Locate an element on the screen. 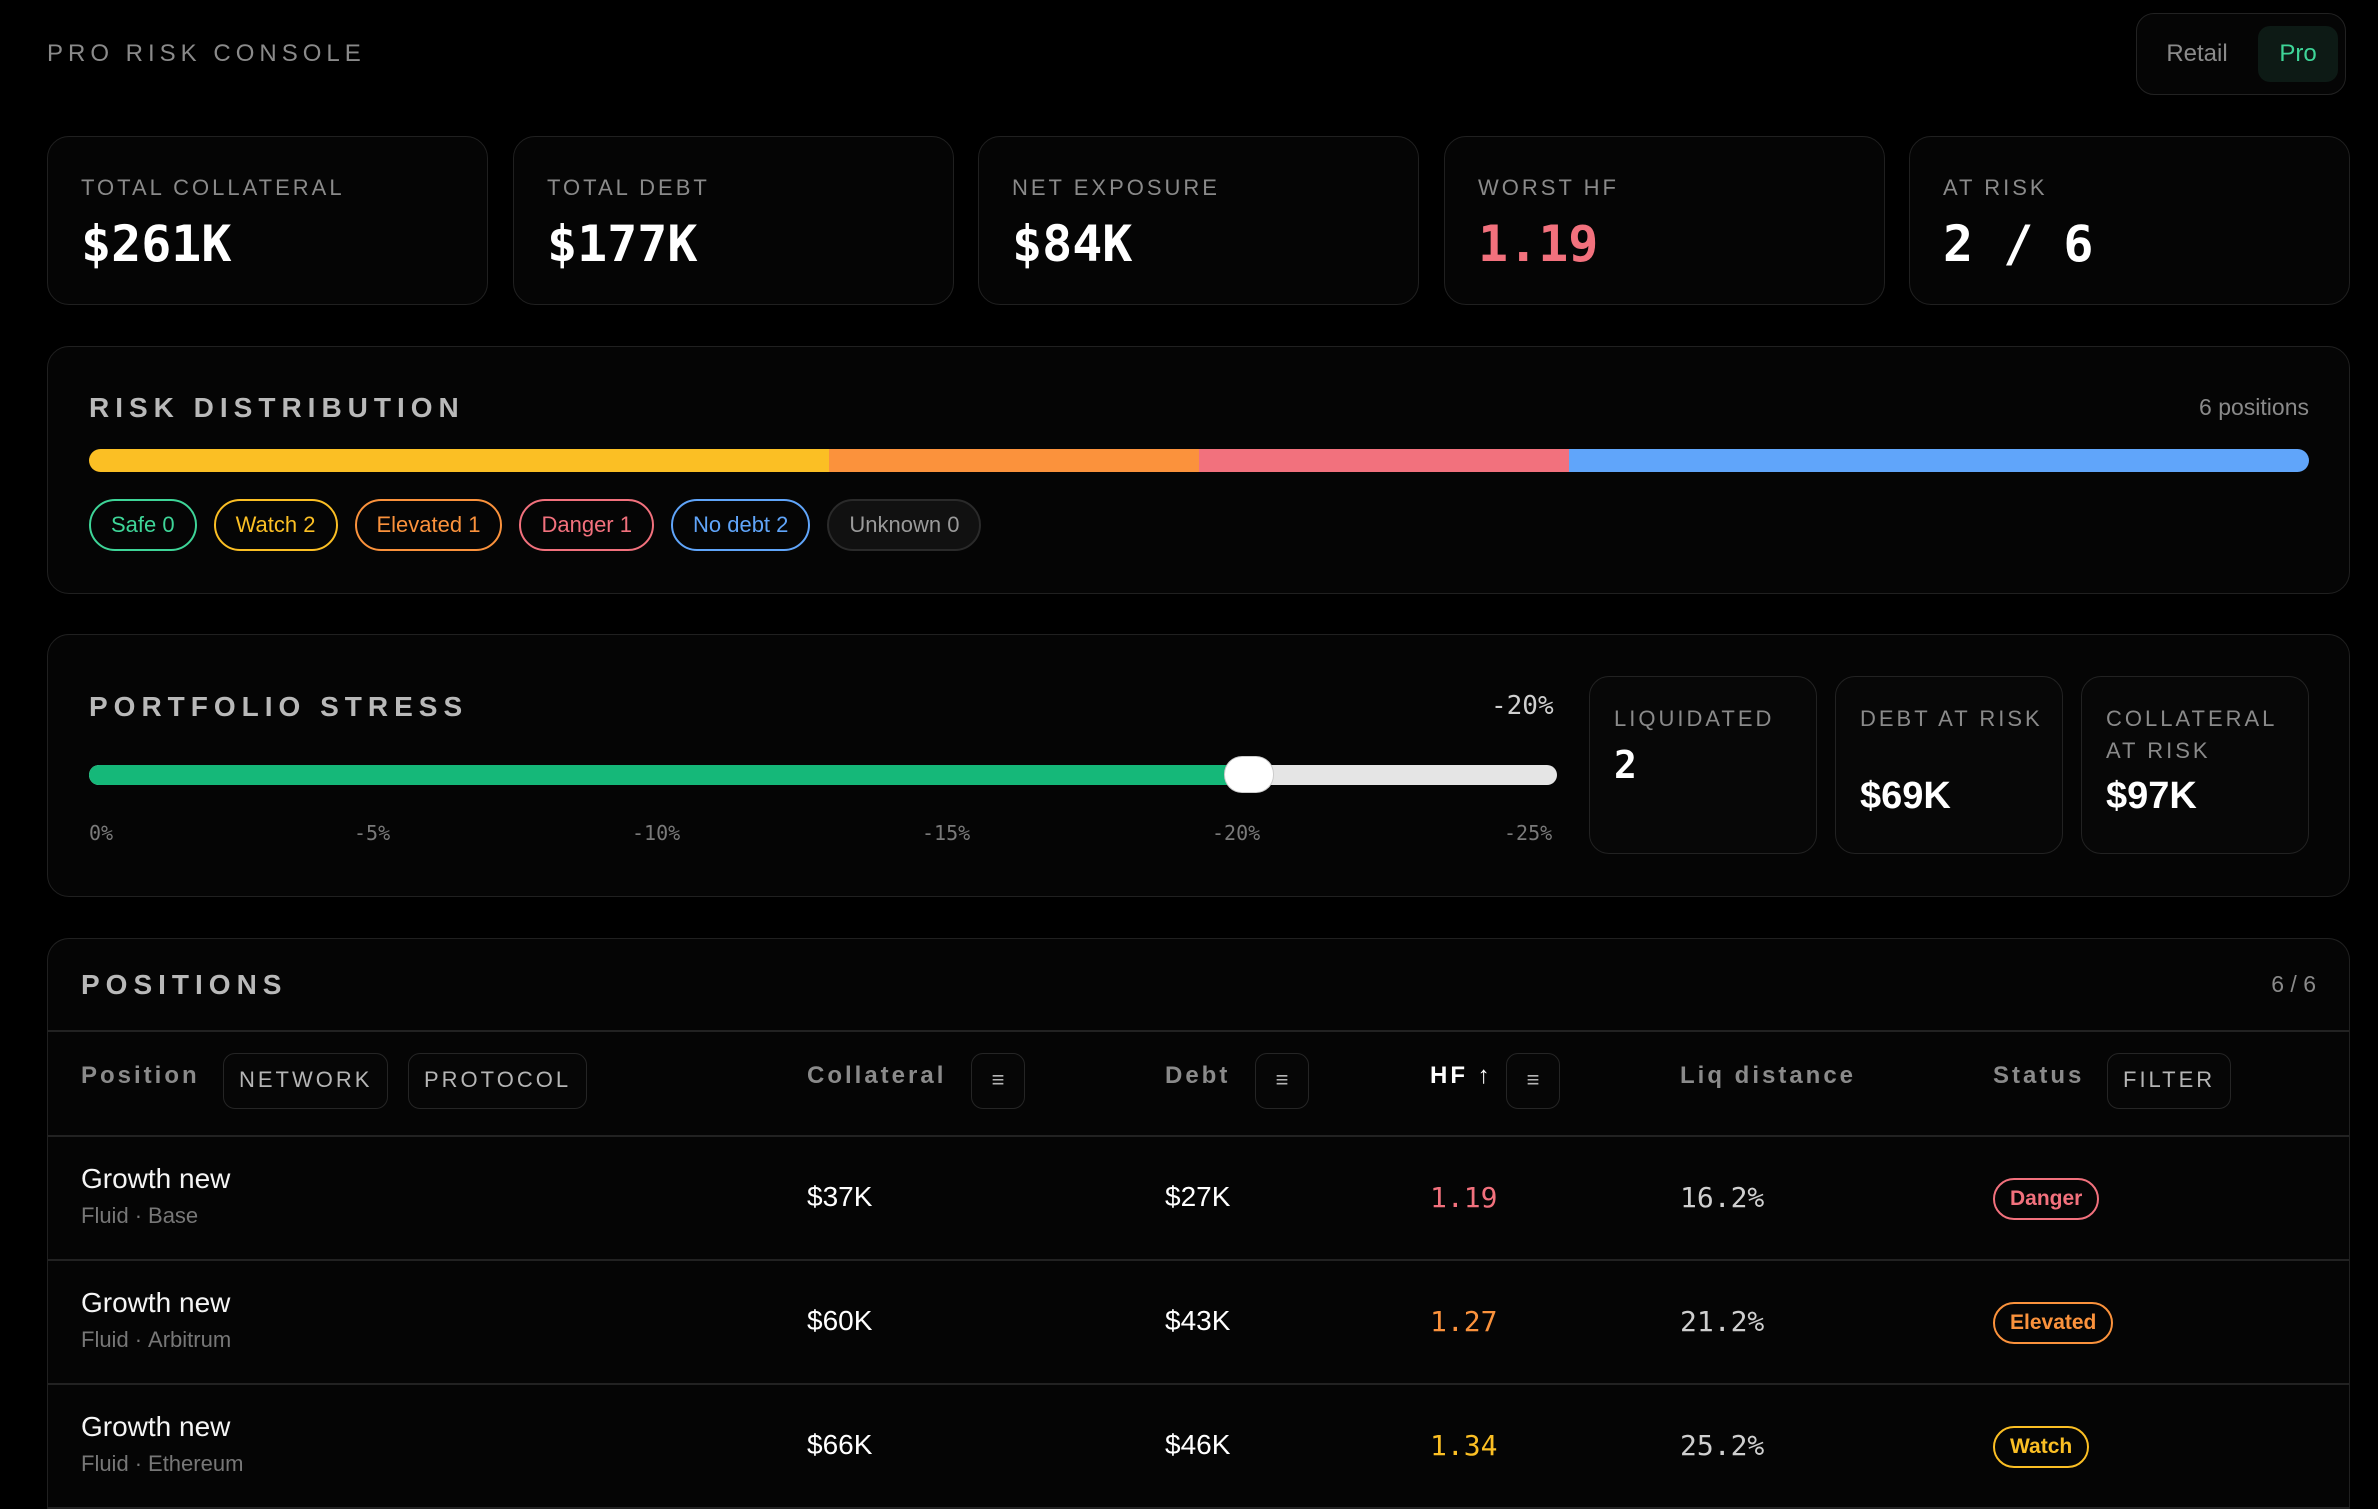 Image resolution: width=2378 pixels, height=1509 pixels. stat-card-total-collateral: TOTAL COLLATERAL $261K is located at coordinates (267, 220).